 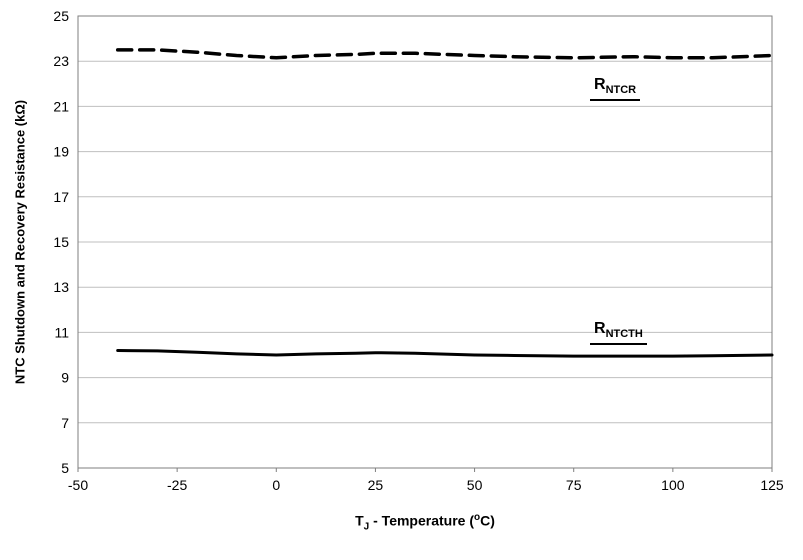 What do you see at coordinates (772, 485) in the screenshot?
I see `svg-text: 125` at bounding box center [772, 485].